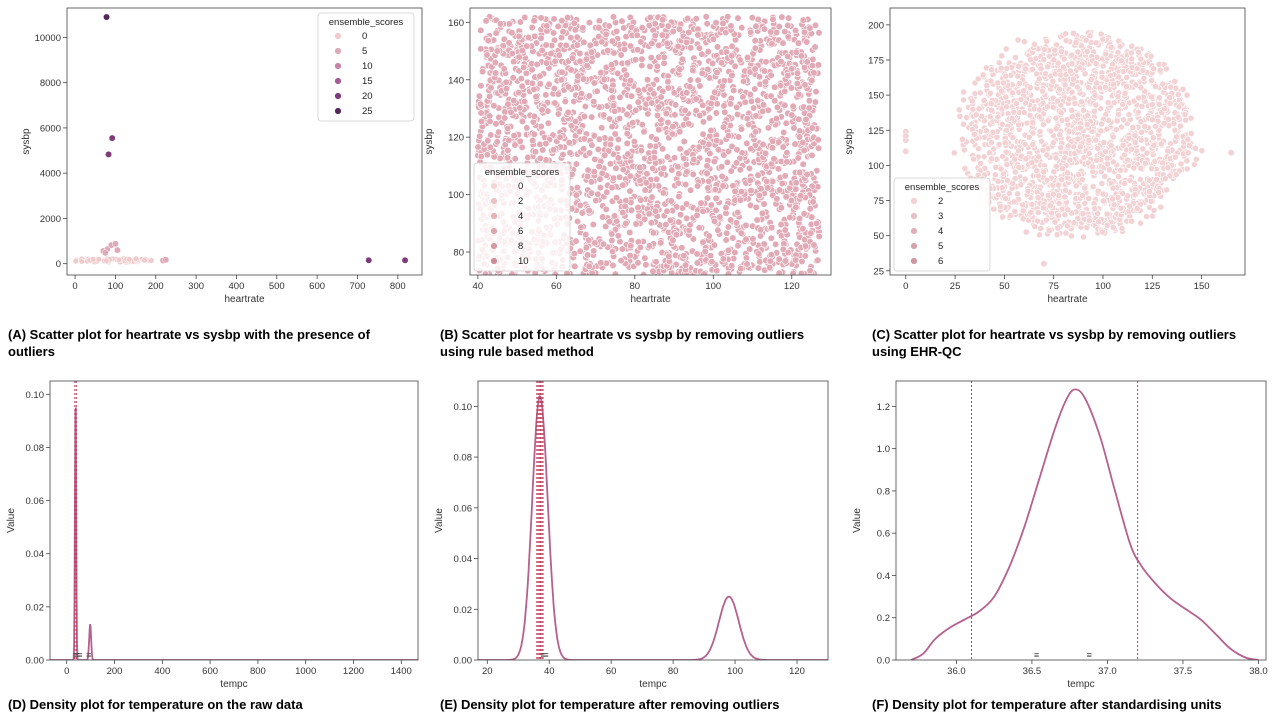  What do you see at coordinates (162, 671) in the screenshot?
I see `x-tick-label: 400` at bounding box center [162, 671].